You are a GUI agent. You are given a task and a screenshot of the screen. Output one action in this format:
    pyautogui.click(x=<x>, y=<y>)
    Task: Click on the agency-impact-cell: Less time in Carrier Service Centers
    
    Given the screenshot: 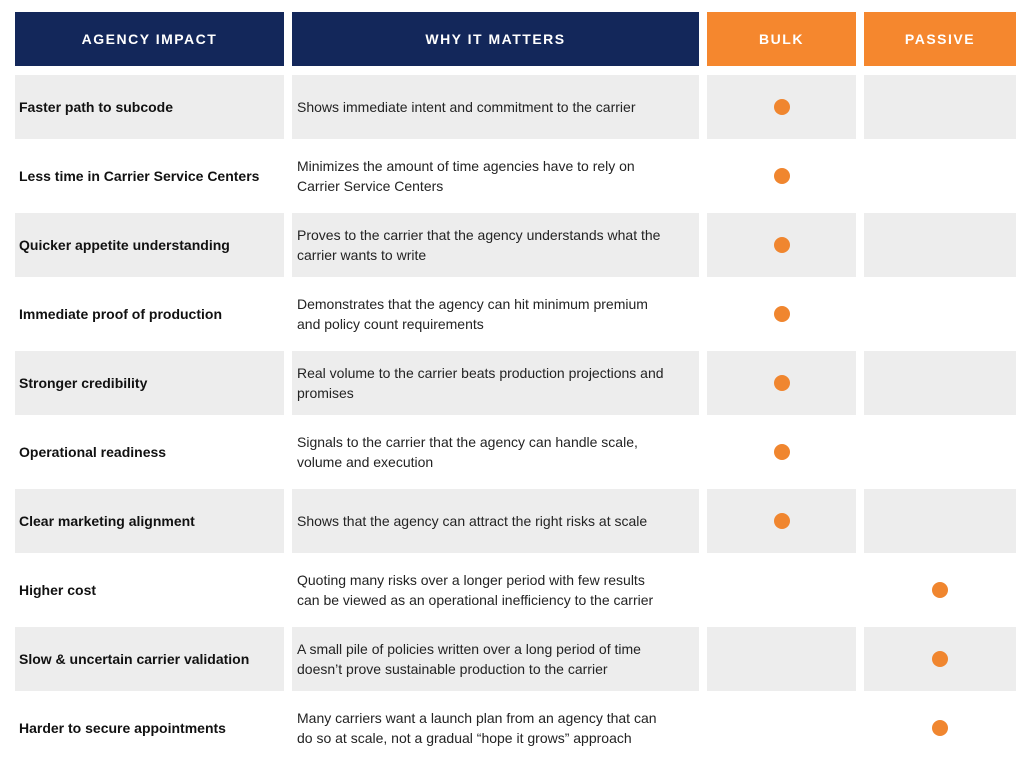 What is the action you would take?
    pyautogui.click(x=149, y=176)
    